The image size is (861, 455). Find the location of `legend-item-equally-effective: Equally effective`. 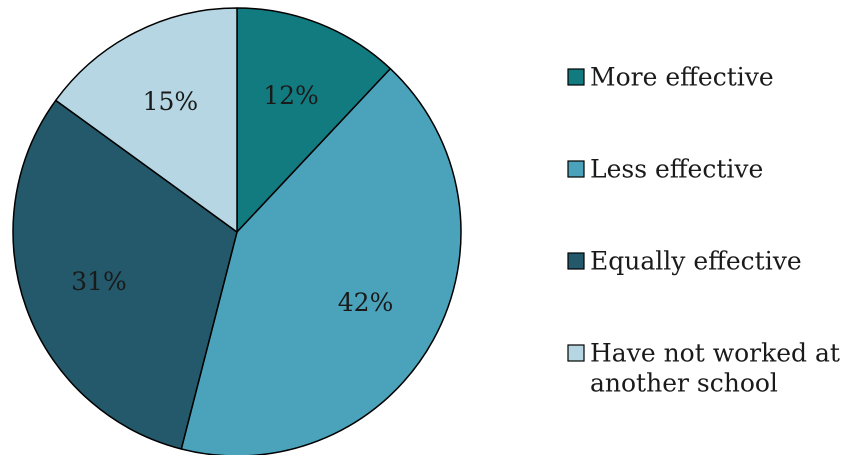

legend-item-equally-effective: Equally effective is located at coordinates (684, 261).